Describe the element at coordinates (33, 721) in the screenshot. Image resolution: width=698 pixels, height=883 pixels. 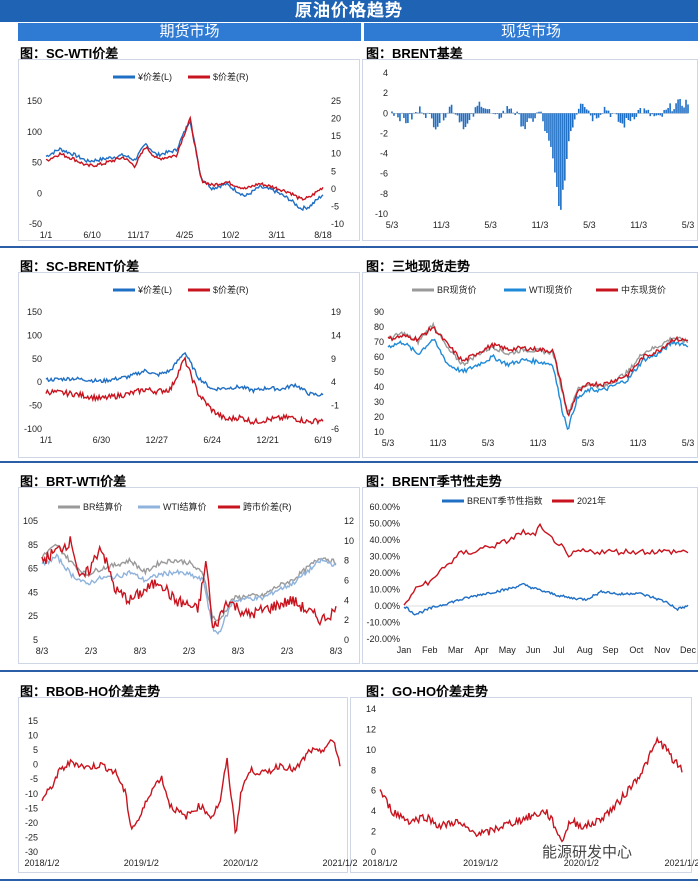
I see `y-left-tick-label: 15` at that location.